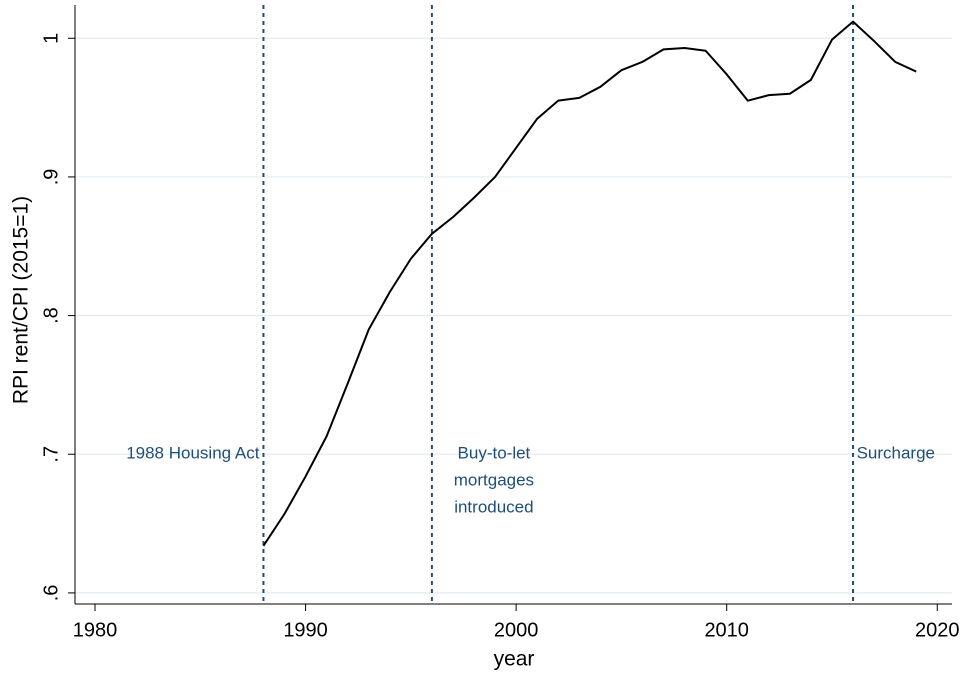  I want to click on x-tick-label: 2010, so click(726, 630).